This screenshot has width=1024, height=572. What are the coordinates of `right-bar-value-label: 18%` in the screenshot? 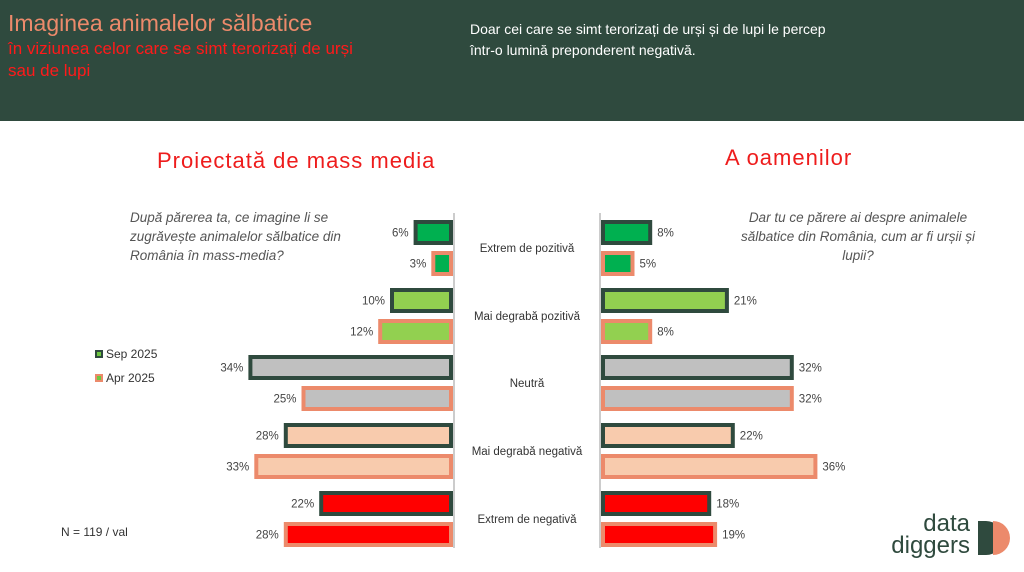 It's located at (727, 505).